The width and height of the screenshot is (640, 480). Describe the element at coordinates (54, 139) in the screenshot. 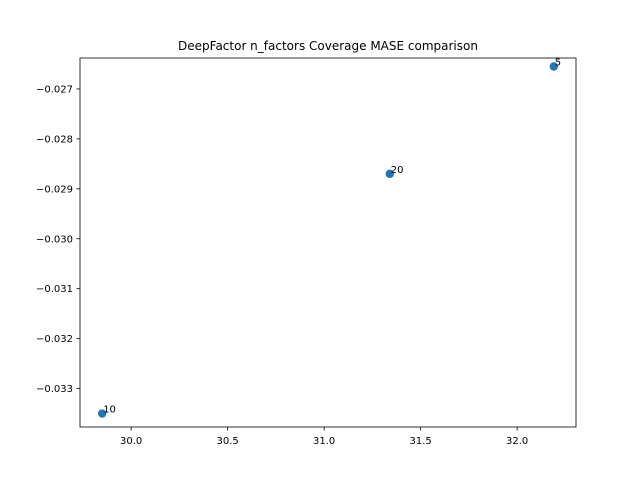

I see `y-tick-label: −0.028` at that location.